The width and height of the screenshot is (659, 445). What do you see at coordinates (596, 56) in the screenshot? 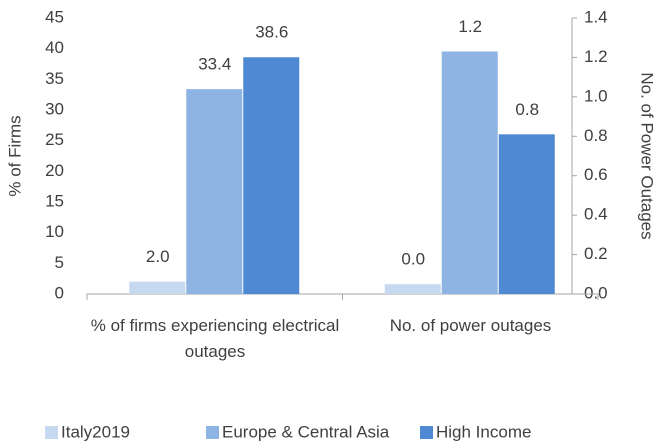
I see `y2-tick-label: 1.2` at bounding box center [596, 56].